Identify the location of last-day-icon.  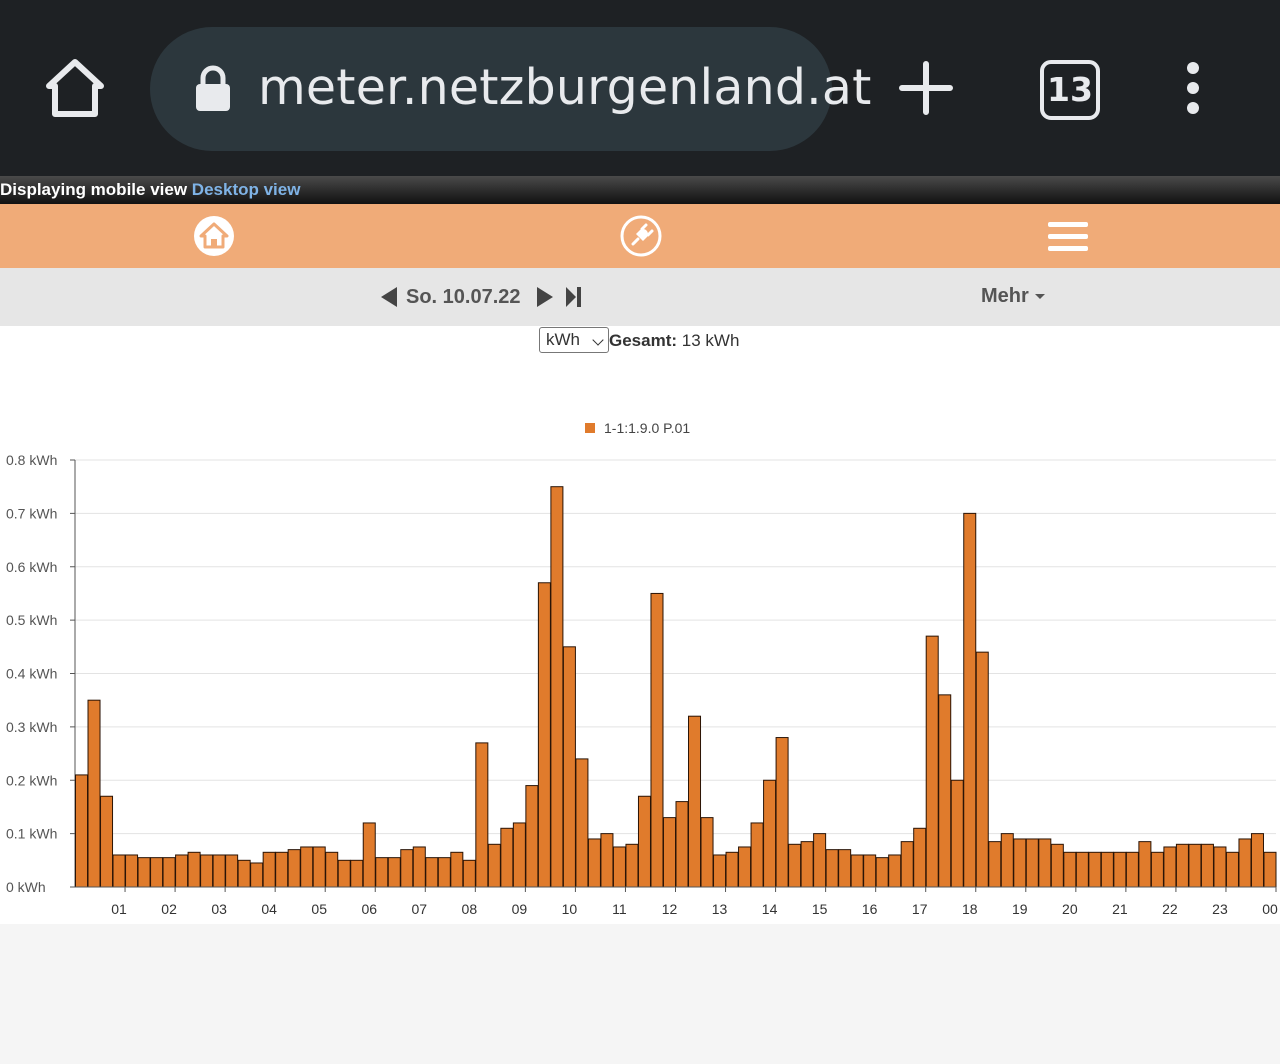
(574, 297).